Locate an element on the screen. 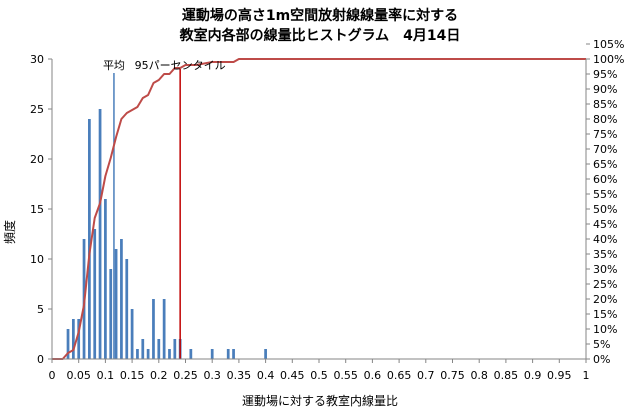 The width and height of the screenshot is (640, 417). y2-tick-label: 70% is located at coordinates (605, 149).